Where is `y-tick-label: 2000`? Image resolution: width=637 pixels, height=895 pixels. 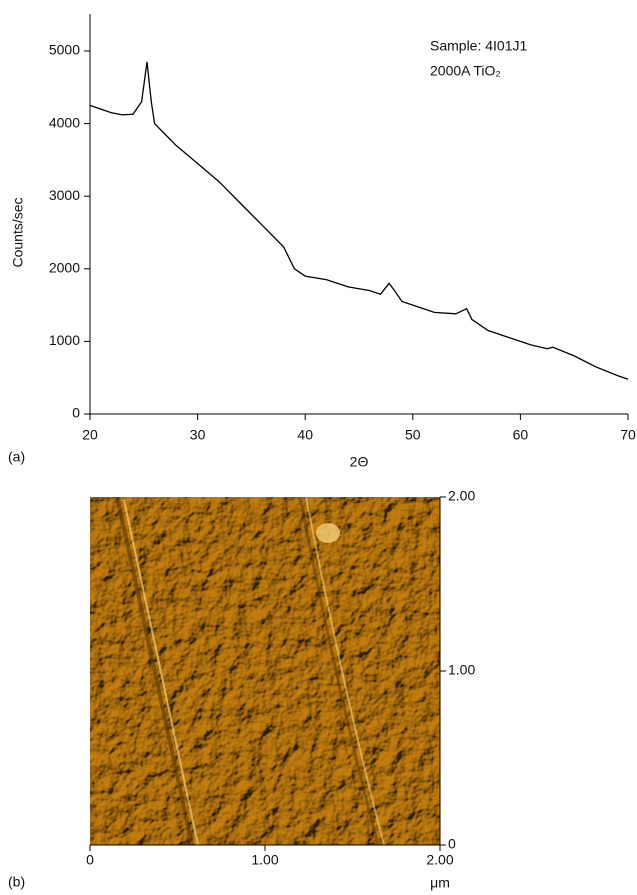
y-tick-label: 2000 is located at coordinates (64, 268).